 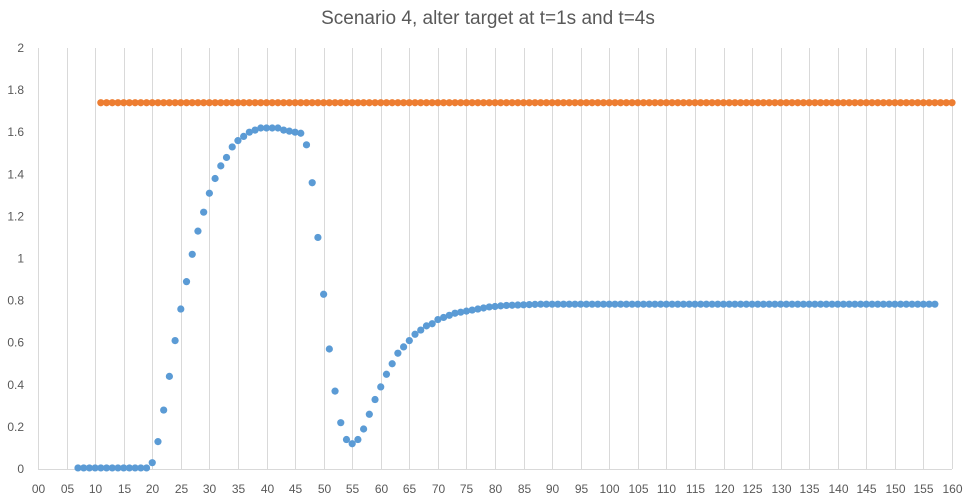 What do you see at coordinates (553, 489) in the screenshot?
I see `x-tick-label: 90` at bounding box center [553, 489].